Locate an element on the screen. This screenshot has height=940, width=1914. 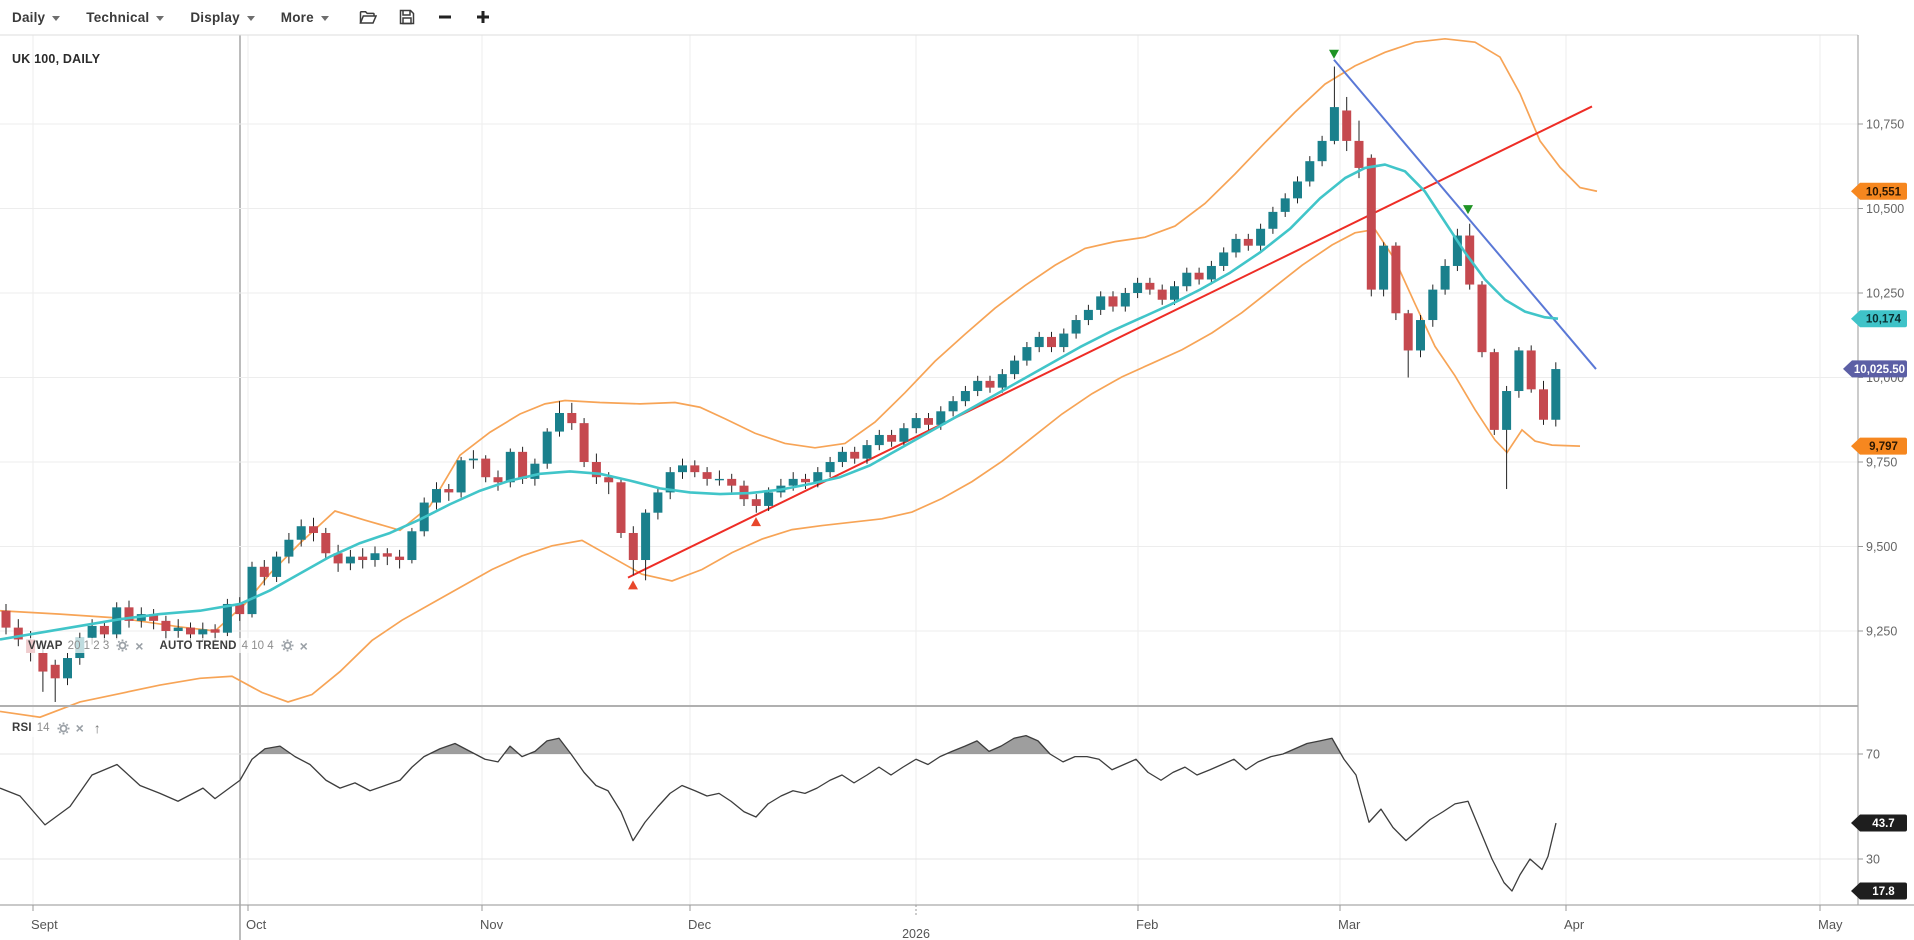
svg-text: Sept is located at coordinates (44, 924).